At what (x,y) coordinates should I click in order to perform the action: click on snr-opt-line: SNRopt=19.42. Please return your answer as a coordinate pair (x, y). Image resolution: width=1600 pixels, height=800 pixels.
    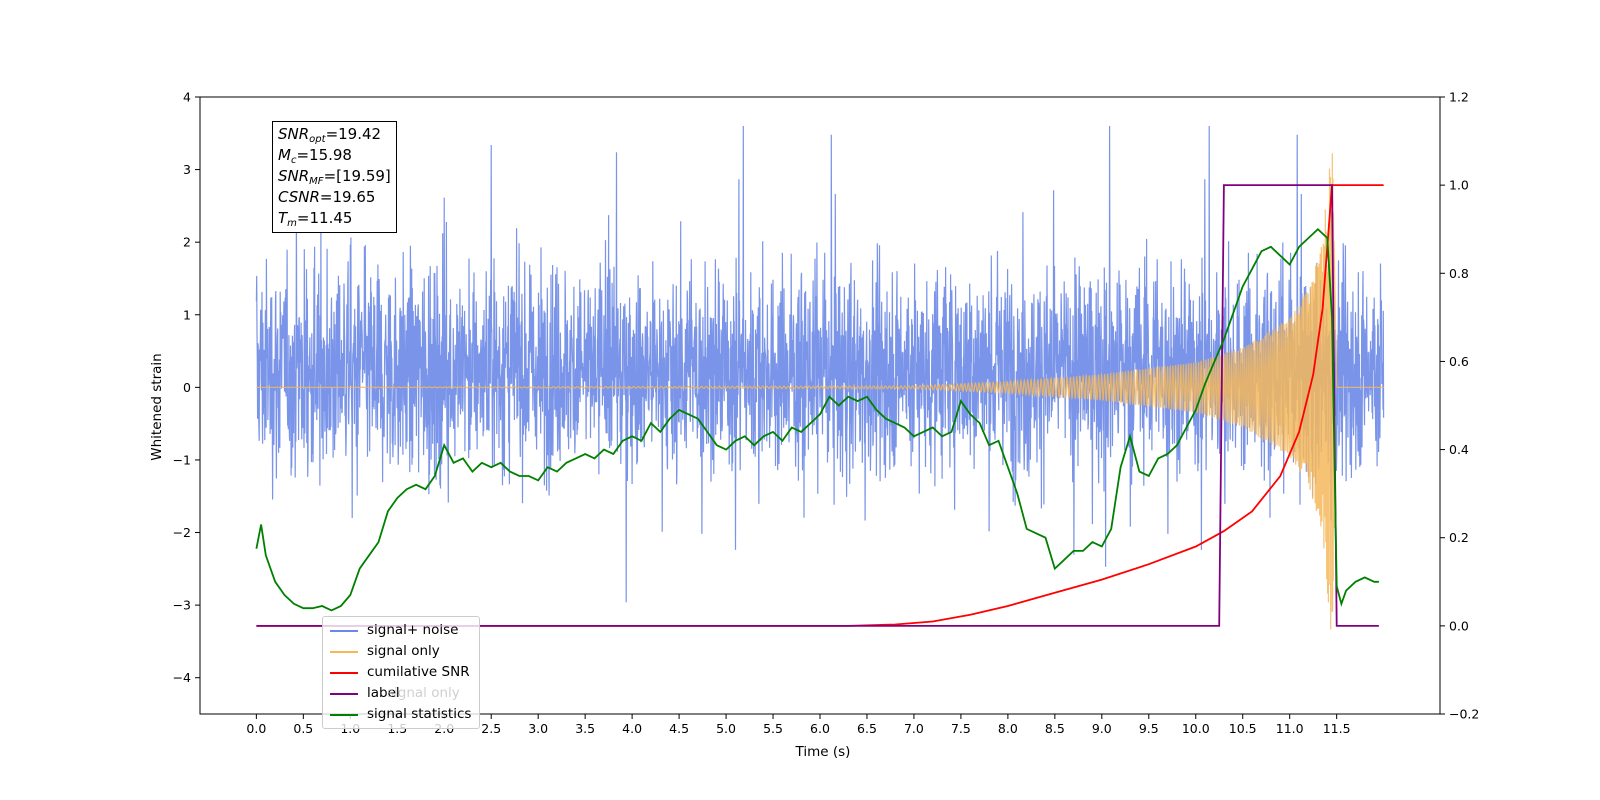
    Looking at the image, I should click on (330, 135).